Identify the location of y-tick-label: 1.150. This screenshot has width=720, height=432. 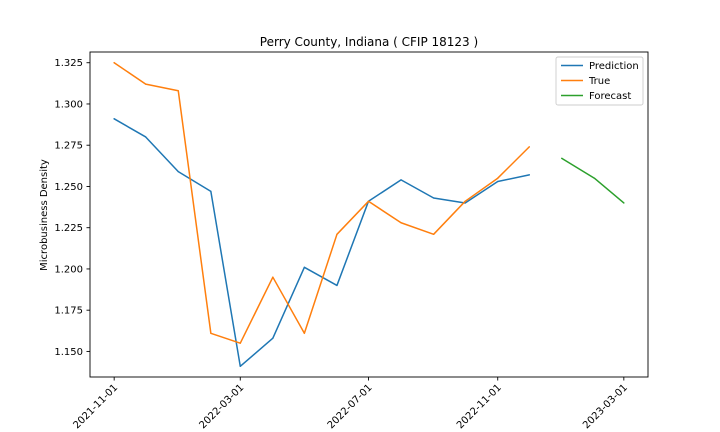
(68, 352).